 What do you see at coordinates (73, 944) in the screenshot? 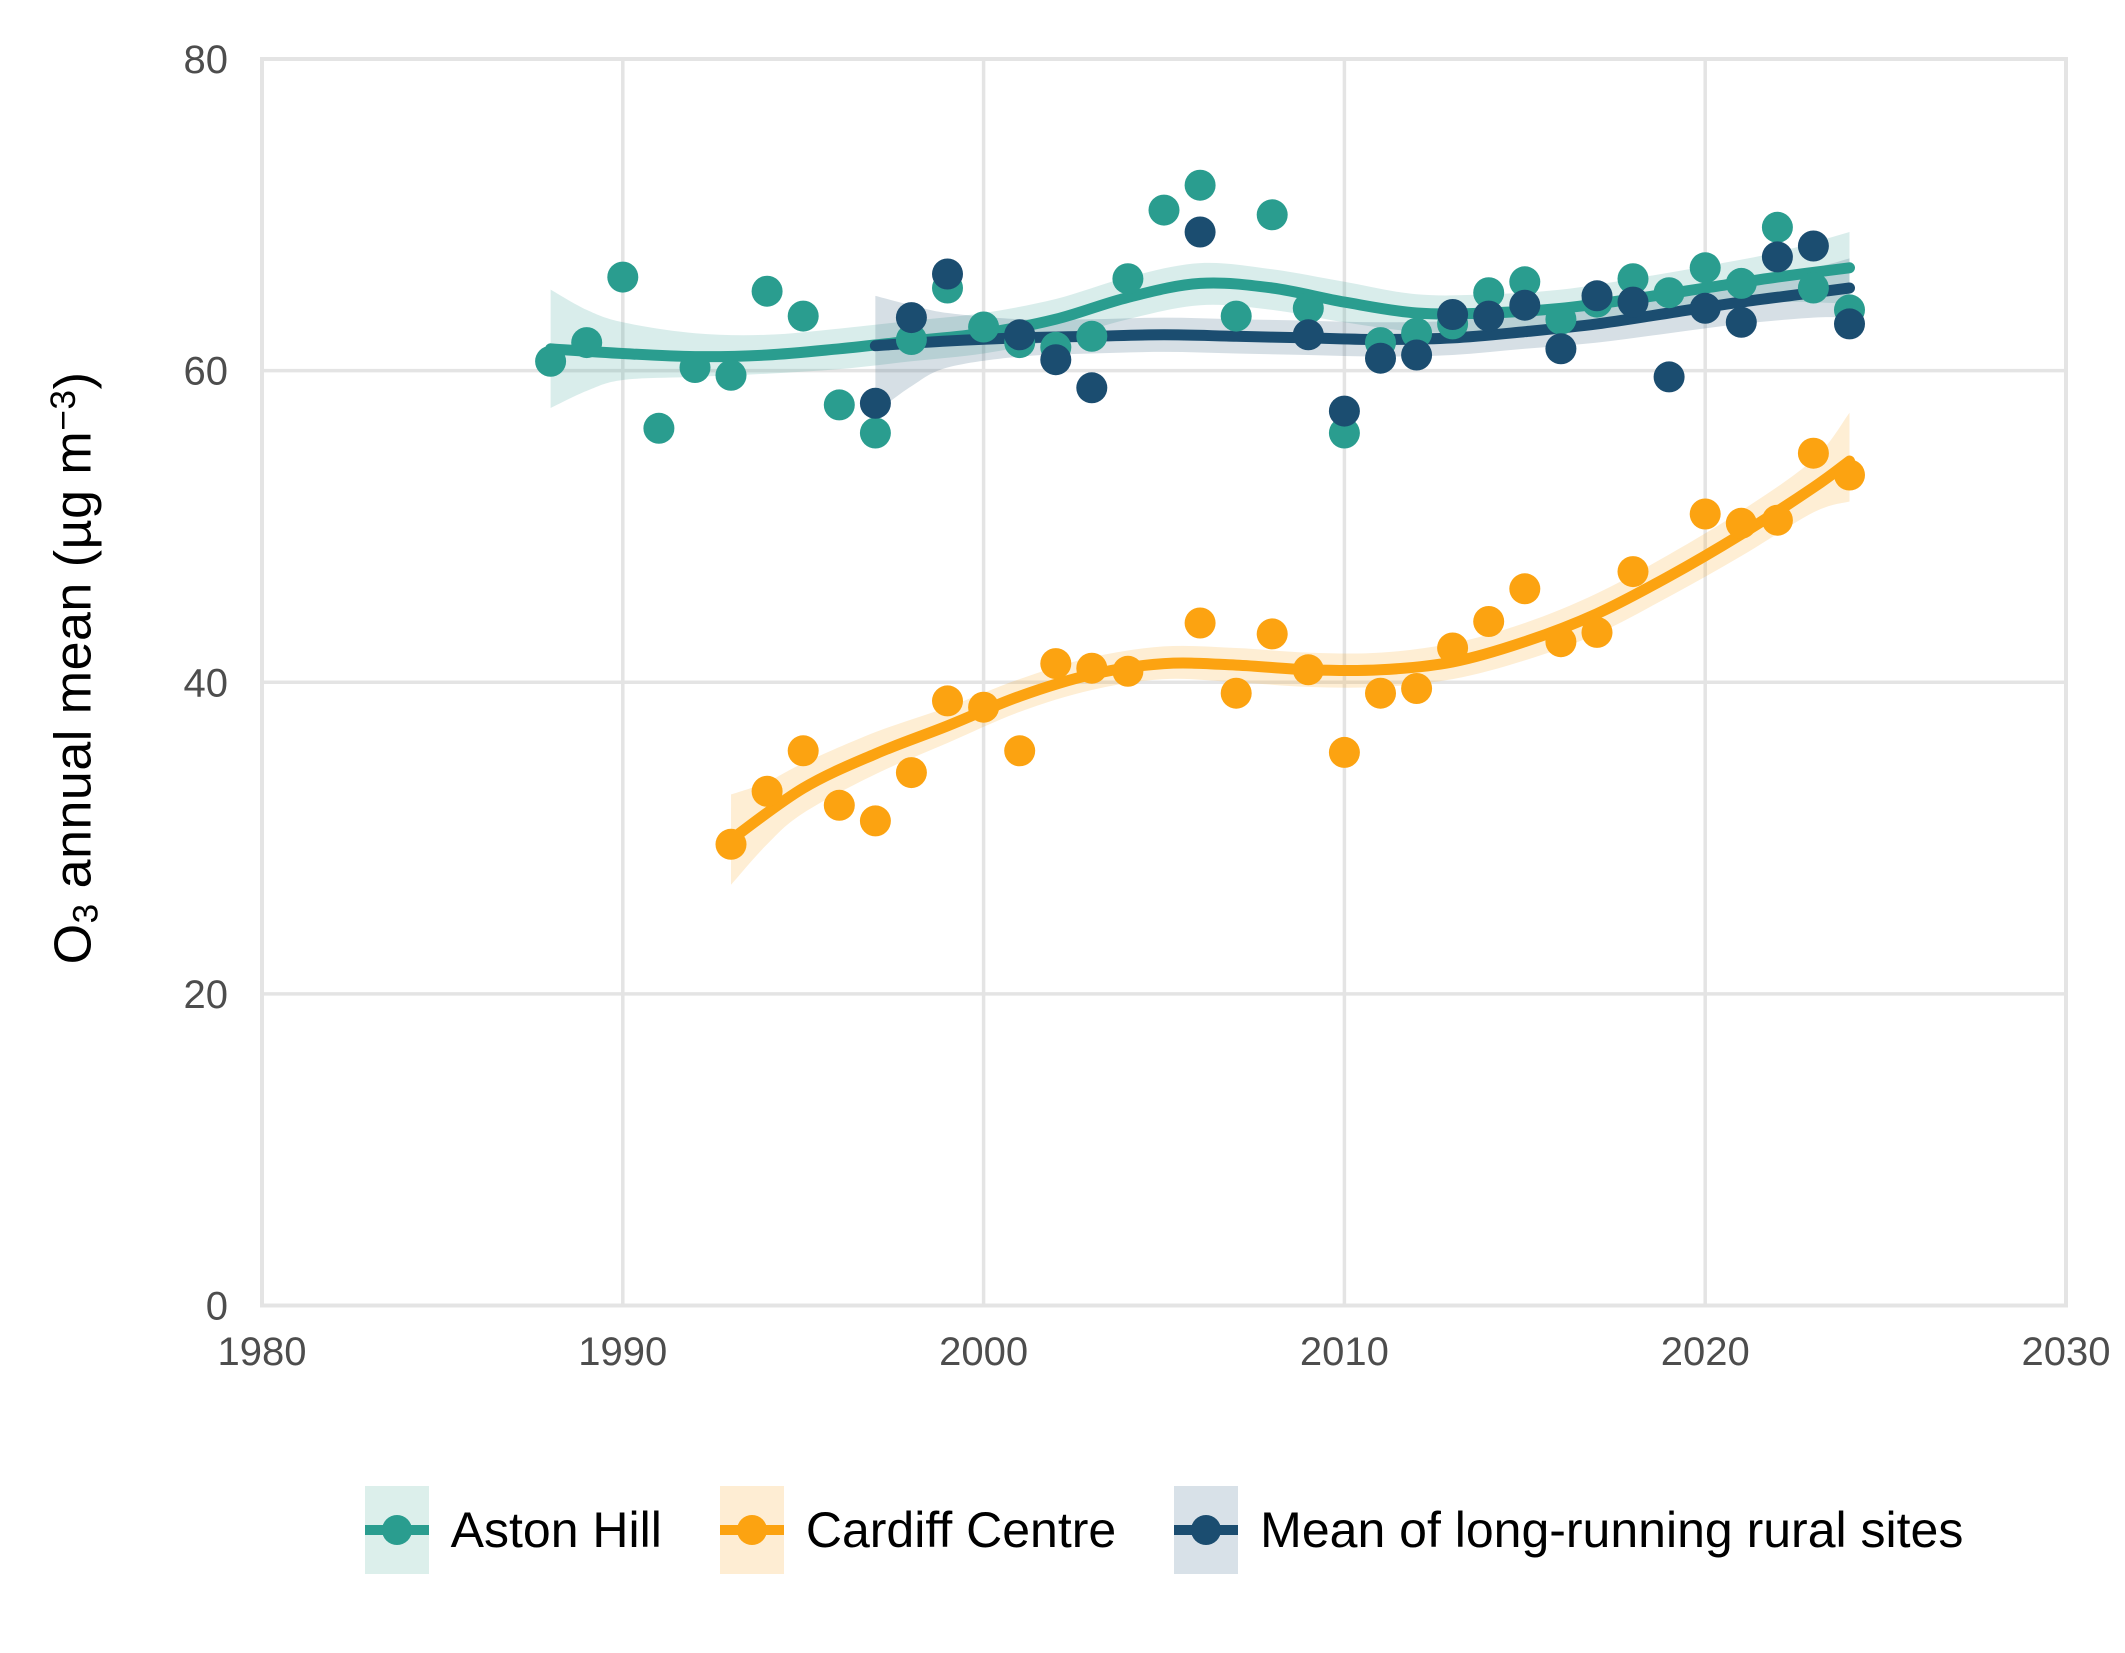
I see `y-title-base: O` at bounding box center [73, 944].